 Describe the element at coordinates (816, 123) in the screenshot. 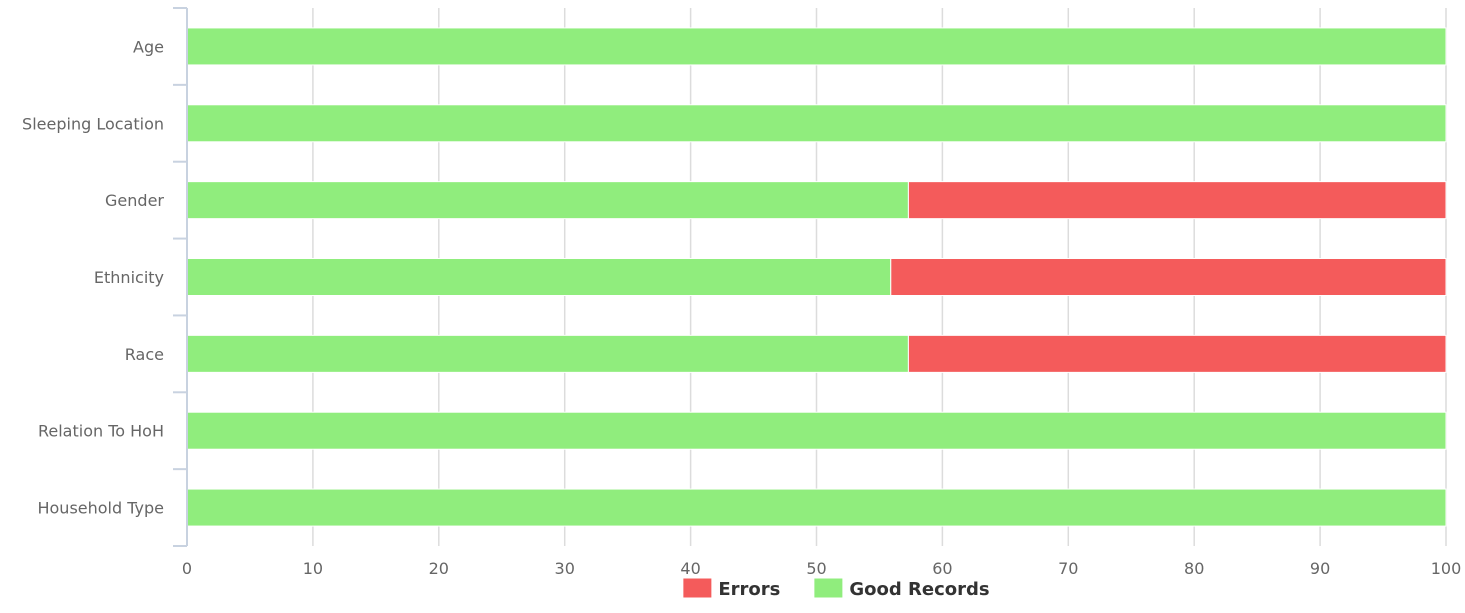

I see `bar-sleeping-location-good-records` at that location.